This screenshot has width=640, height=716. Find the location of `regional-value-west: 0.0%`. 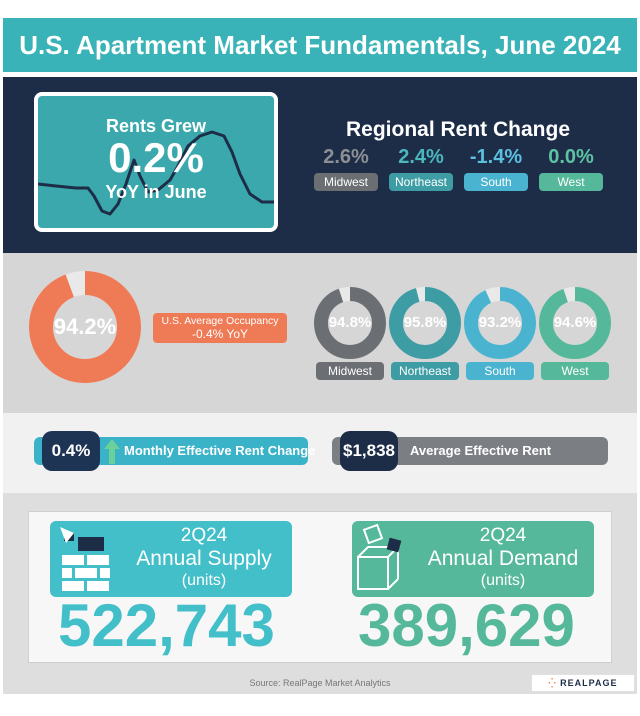

regional-value-west: 0.0% is located at coordinates (571, 157).